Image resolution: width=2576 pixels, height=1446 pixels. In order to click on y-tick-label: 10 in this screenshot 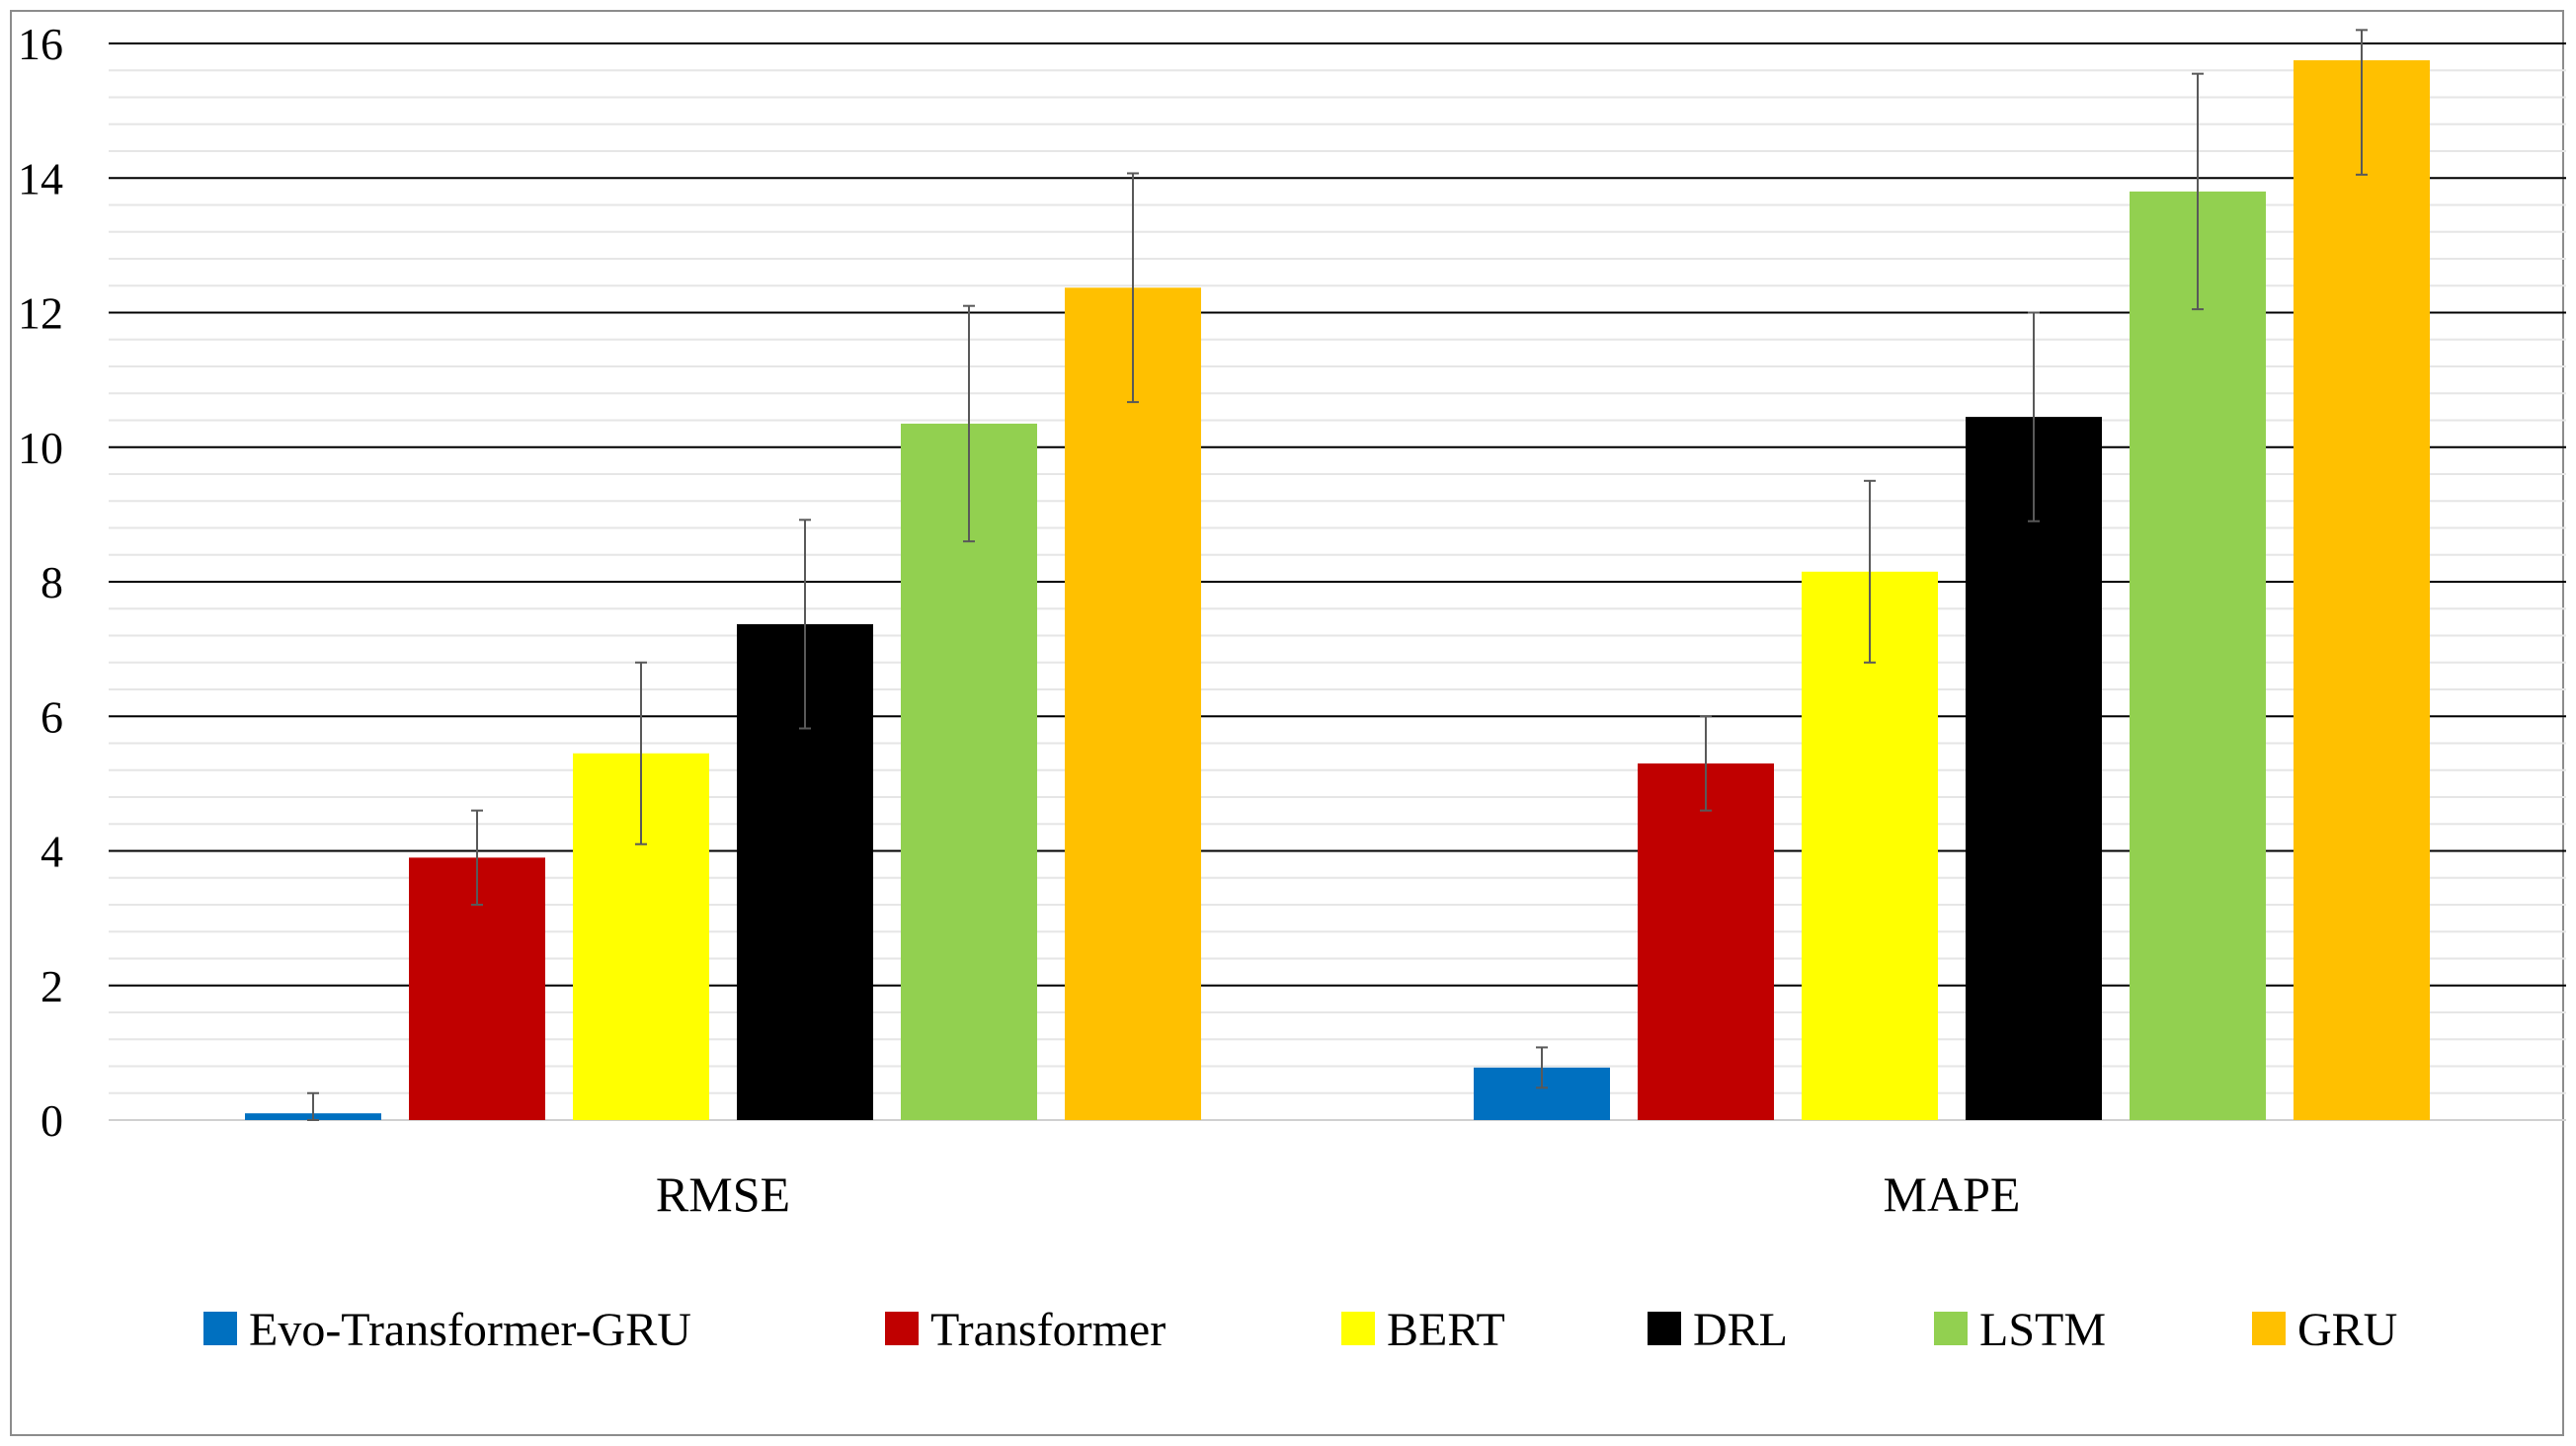, I will do `click(40, 448)`.